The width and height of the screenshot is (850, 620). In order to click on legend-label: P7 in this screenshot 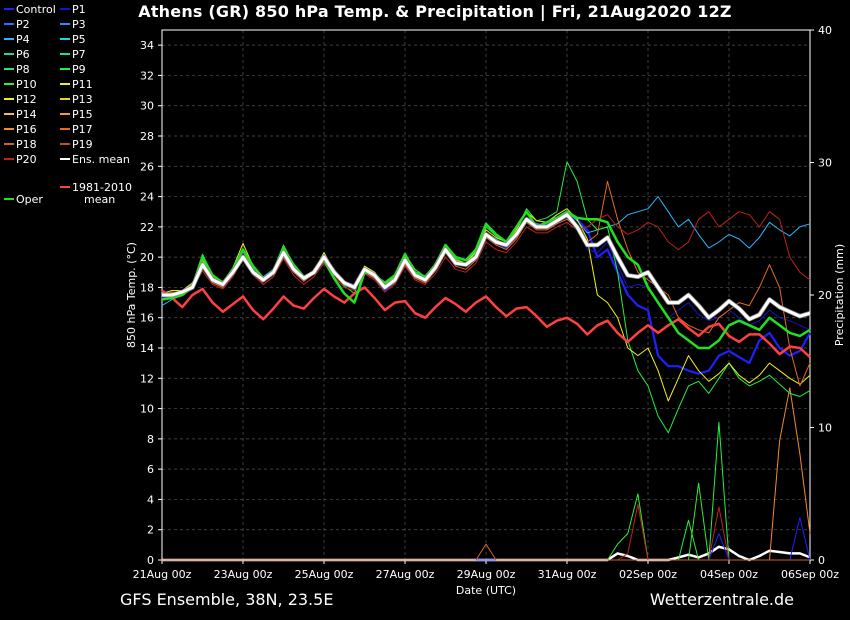, I will do `click(79, 54)`.